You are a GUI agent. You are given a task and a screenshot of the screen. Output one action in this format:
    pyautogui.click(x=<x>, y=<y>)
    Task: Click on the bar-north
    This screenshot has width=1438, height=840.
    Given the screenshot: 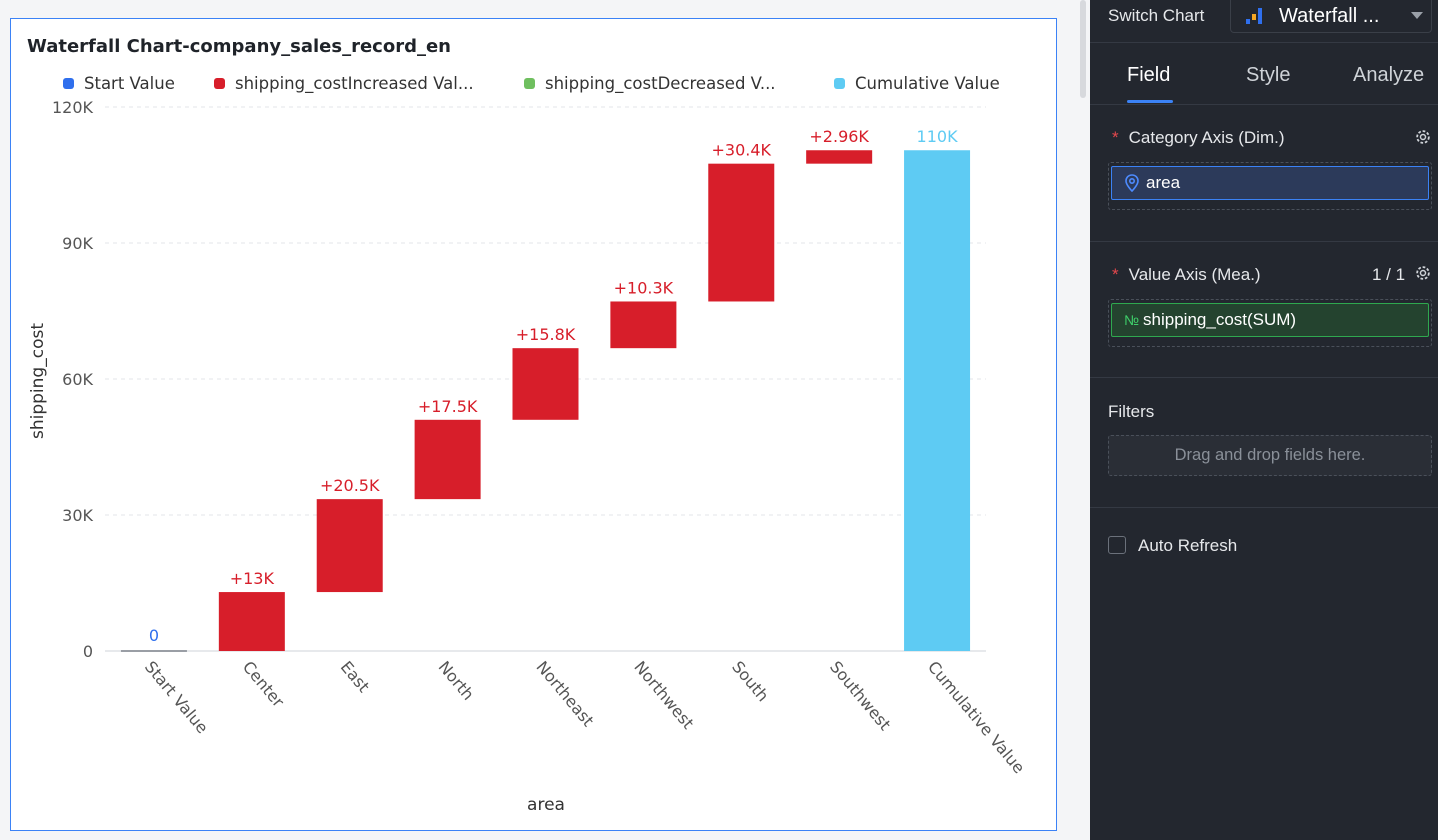 What is the action you would take?
    pyautogui.click(x=447, y=459)
    